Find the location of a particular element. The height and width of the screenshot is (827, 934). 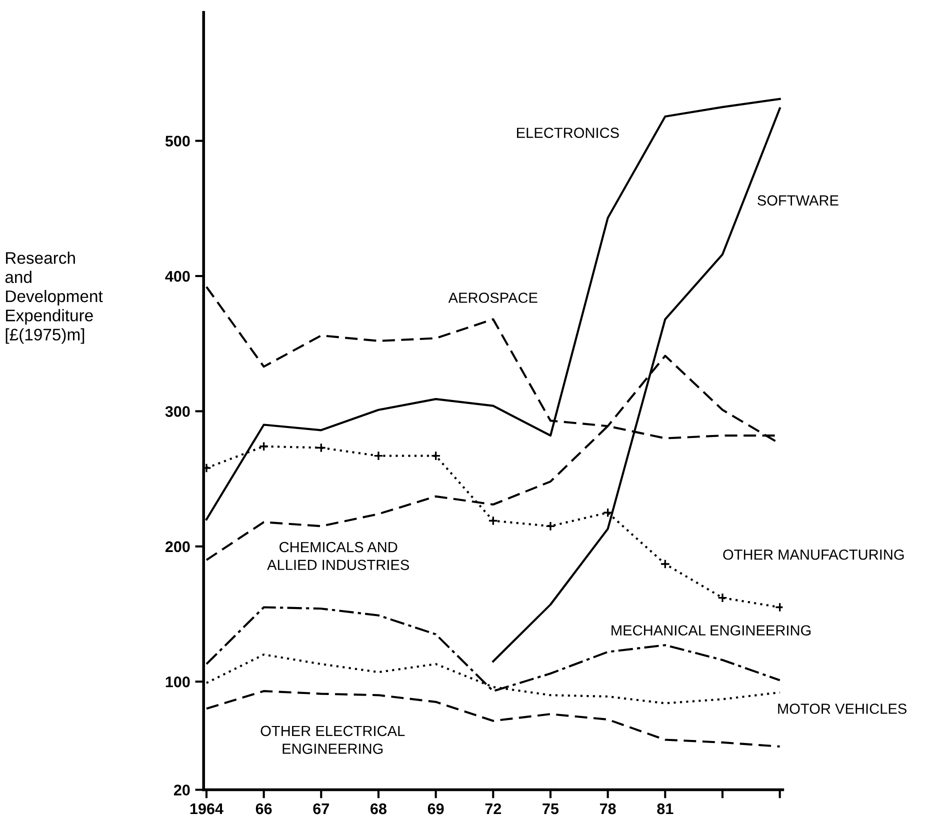

text: ELECTRONICS is located at coordinates (568, 133).